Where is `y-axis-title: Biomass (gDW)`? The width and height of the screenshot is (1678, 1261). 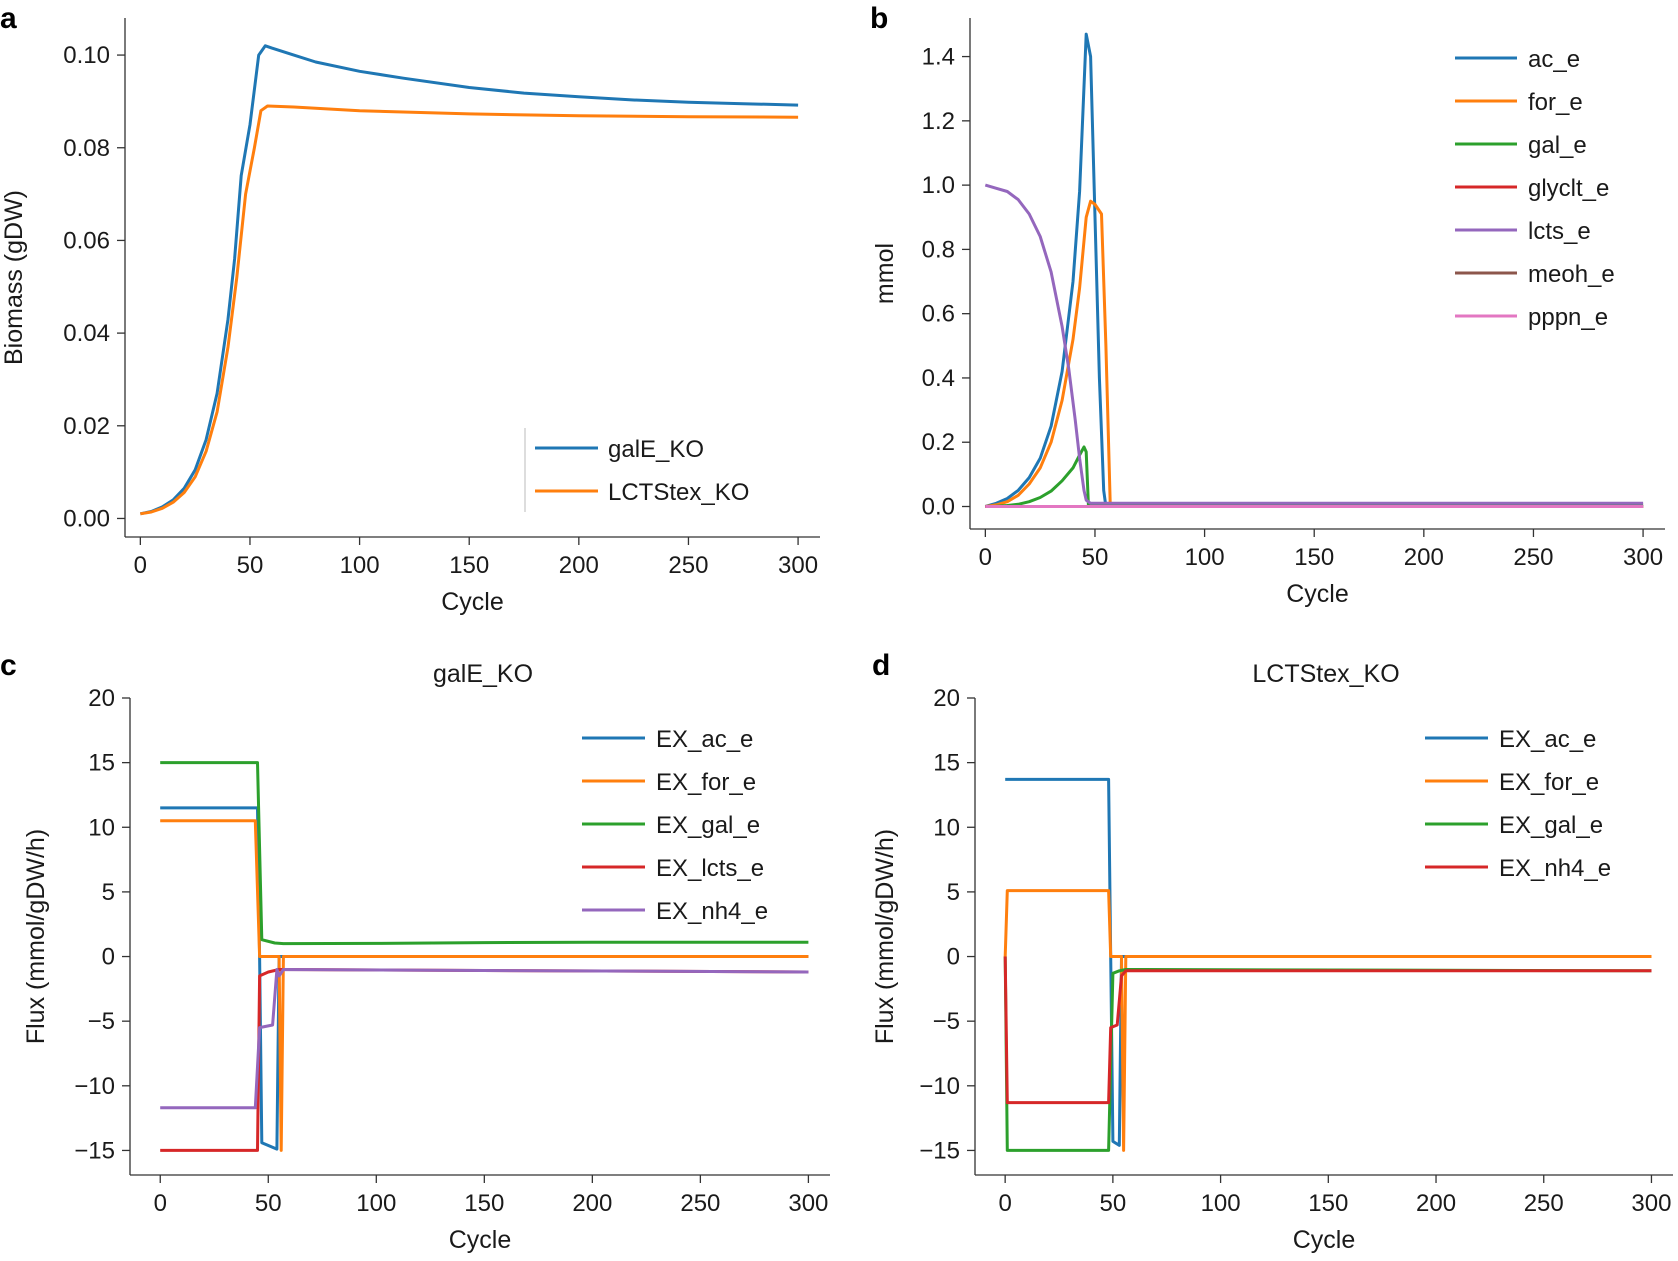
y-axis-title: Biomass (gDW) is located at coordinates (14, 277).